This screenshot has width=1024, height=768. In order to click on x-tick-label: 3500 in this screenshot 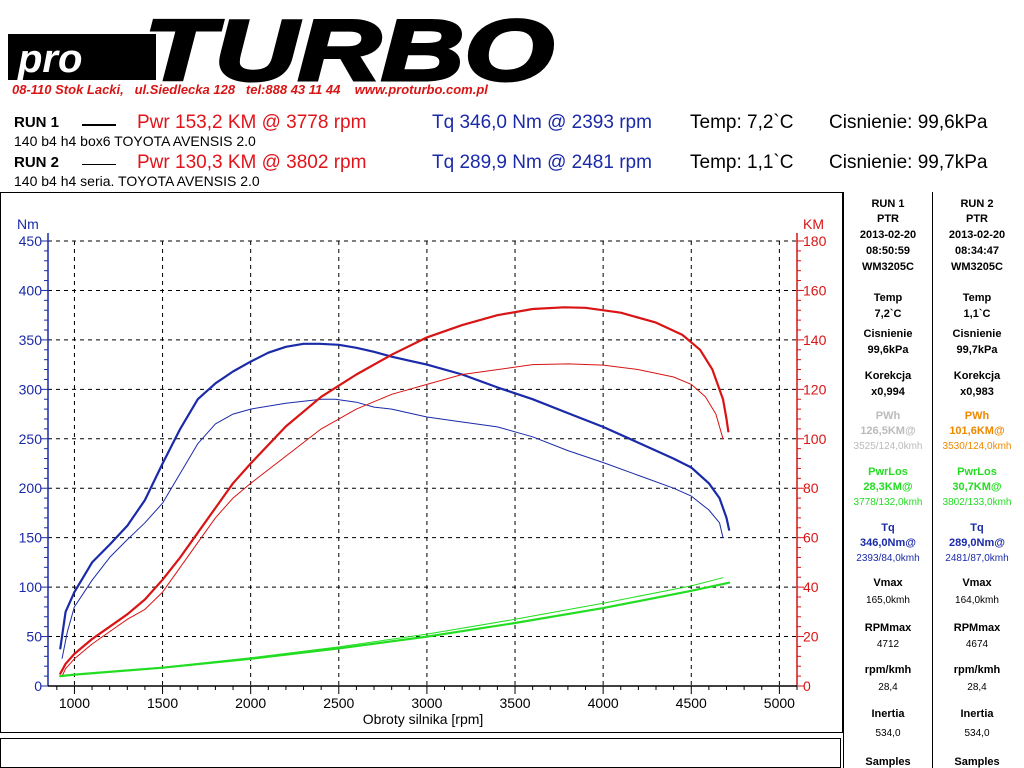, I will do `click(514, 703)`.